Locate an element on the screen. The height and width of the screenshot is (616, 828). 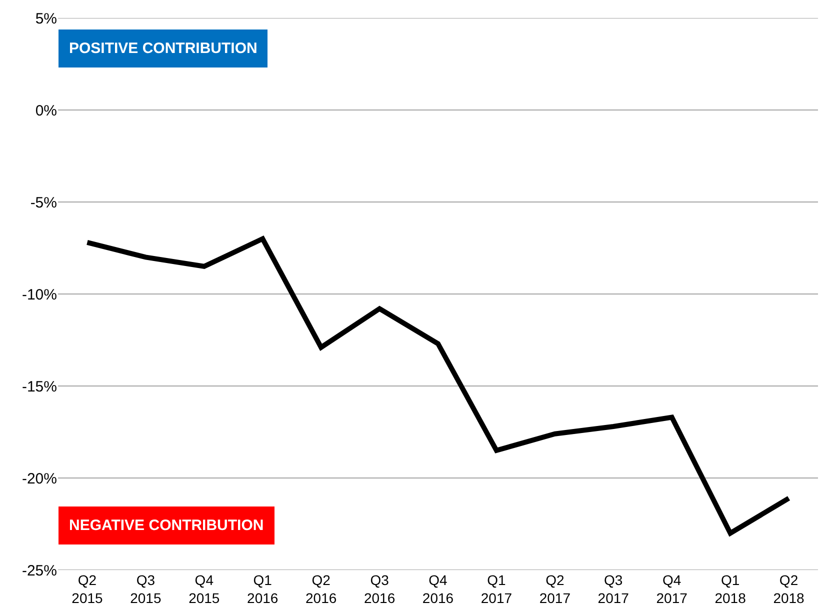
x-tick-label: Q1 2018 is located at coordinates (730, 589).